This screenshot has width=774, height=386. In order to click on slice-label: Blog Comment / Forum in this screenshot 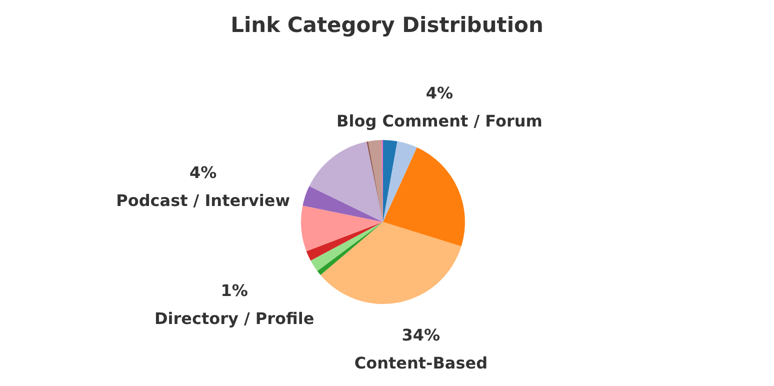, I will do `click(439, 121)`.